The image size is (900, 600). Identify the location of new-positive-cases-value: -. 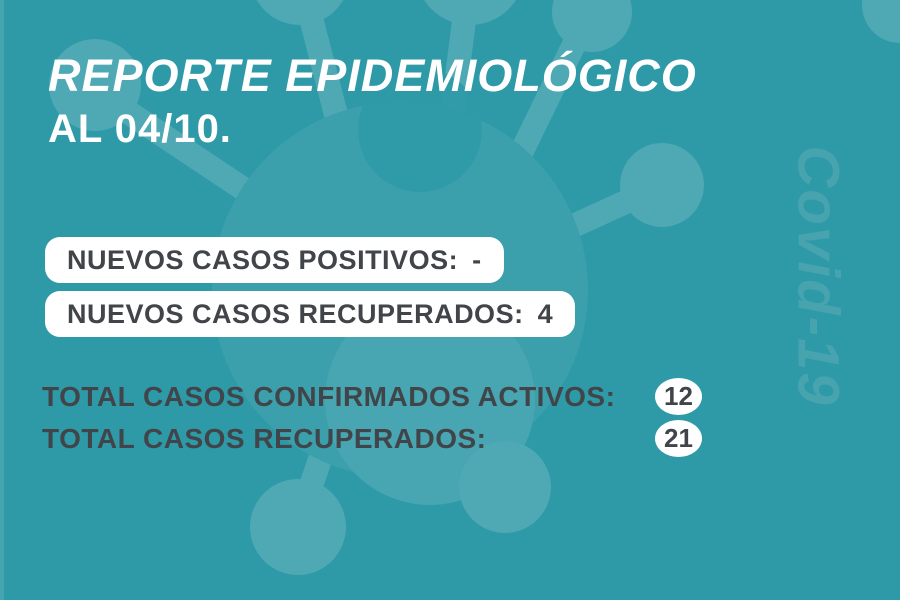
(477, 259).